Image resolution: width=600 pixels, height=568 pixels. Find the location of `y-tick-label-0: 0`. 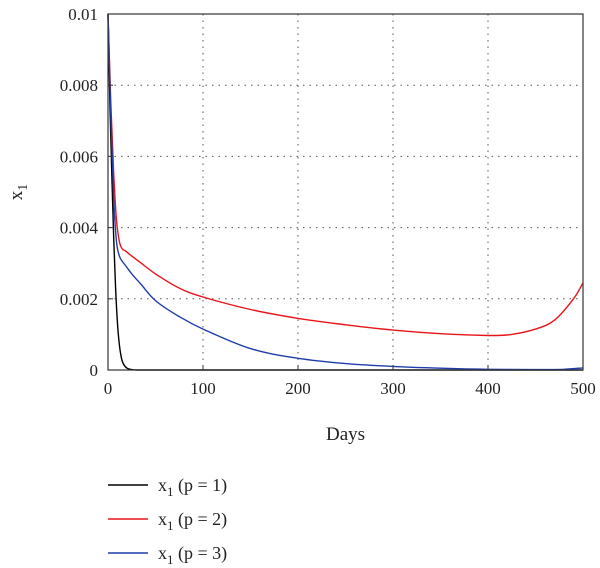

y-tick-label-0: 0 is located at coordinates (94, 370).